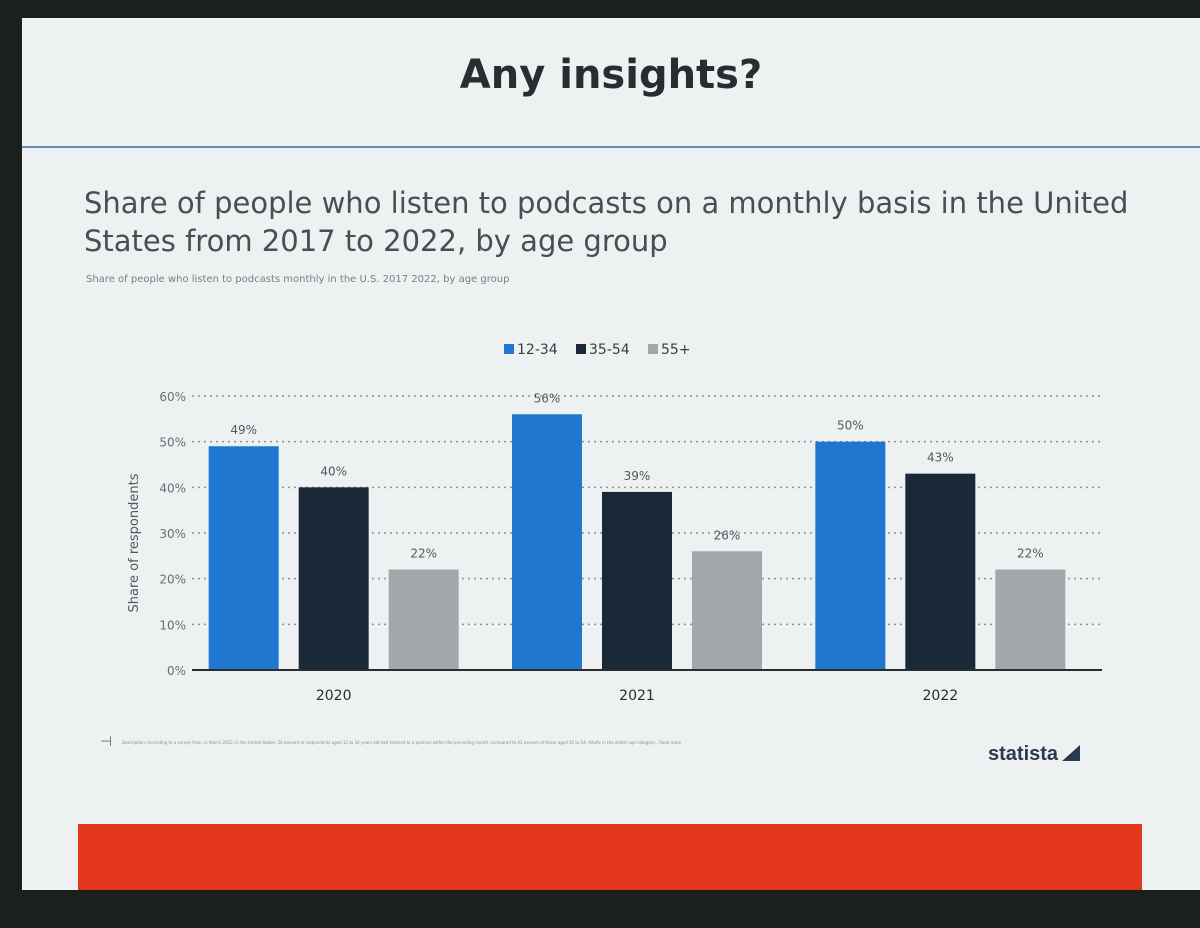  I want to click on x-axis-ticks: 2020 2021 2022, so click(637, 696).